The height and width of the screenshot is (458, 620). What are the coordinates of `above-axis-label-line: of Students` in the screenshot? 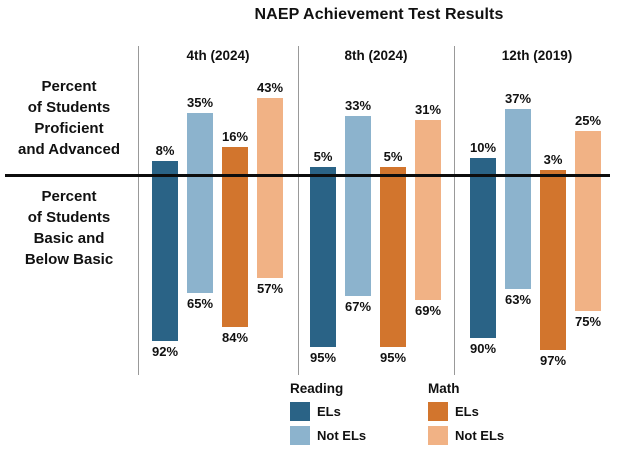 It's located at (69, 107).